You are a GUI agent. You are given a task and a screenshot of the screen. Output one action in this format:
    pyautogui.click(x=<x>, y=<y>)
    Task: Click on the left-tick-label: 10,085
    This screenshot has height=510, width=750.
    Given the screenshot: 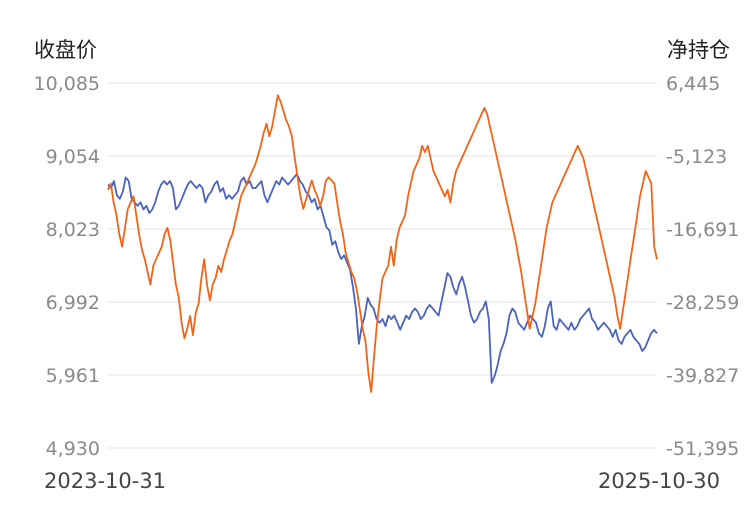 What is the action you would take?
    pyautogui.click(x=67, y=84)
    